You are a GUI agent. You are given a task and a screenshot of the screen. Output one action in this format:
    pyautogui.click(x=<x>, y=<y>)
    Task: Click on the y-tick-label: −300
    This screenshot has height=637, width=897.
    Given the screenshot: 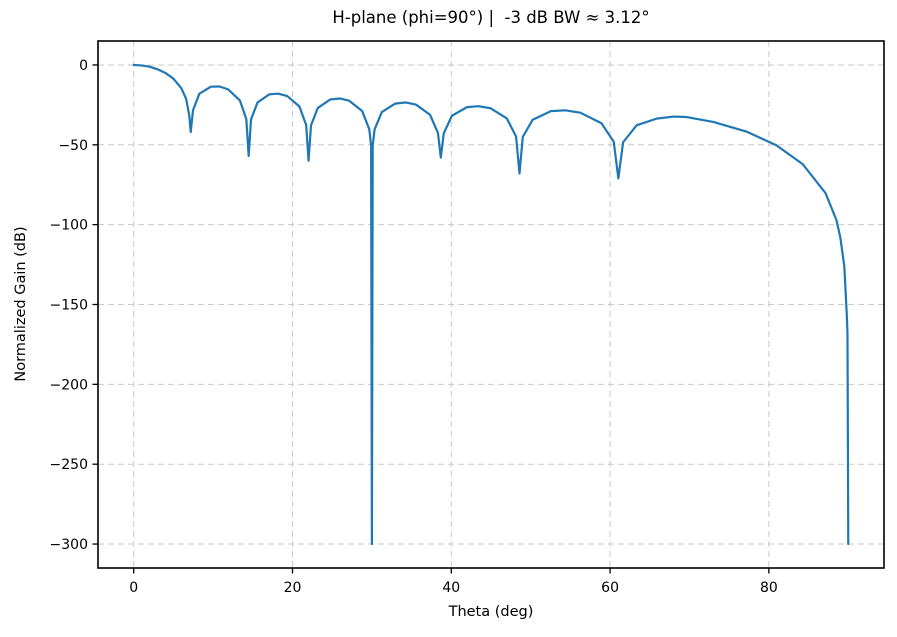 What is the action you would take?
    pyautogui.click(x=69, y=545)
    